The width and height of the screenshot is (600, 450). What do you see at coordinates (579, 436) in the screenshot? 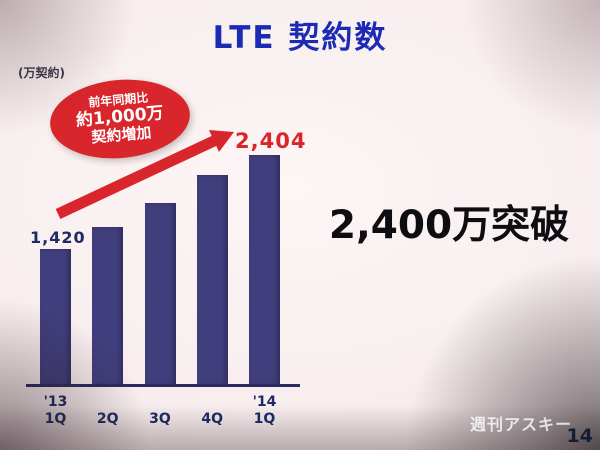
I see `page-number: 14` at bounding box center [579, 436].